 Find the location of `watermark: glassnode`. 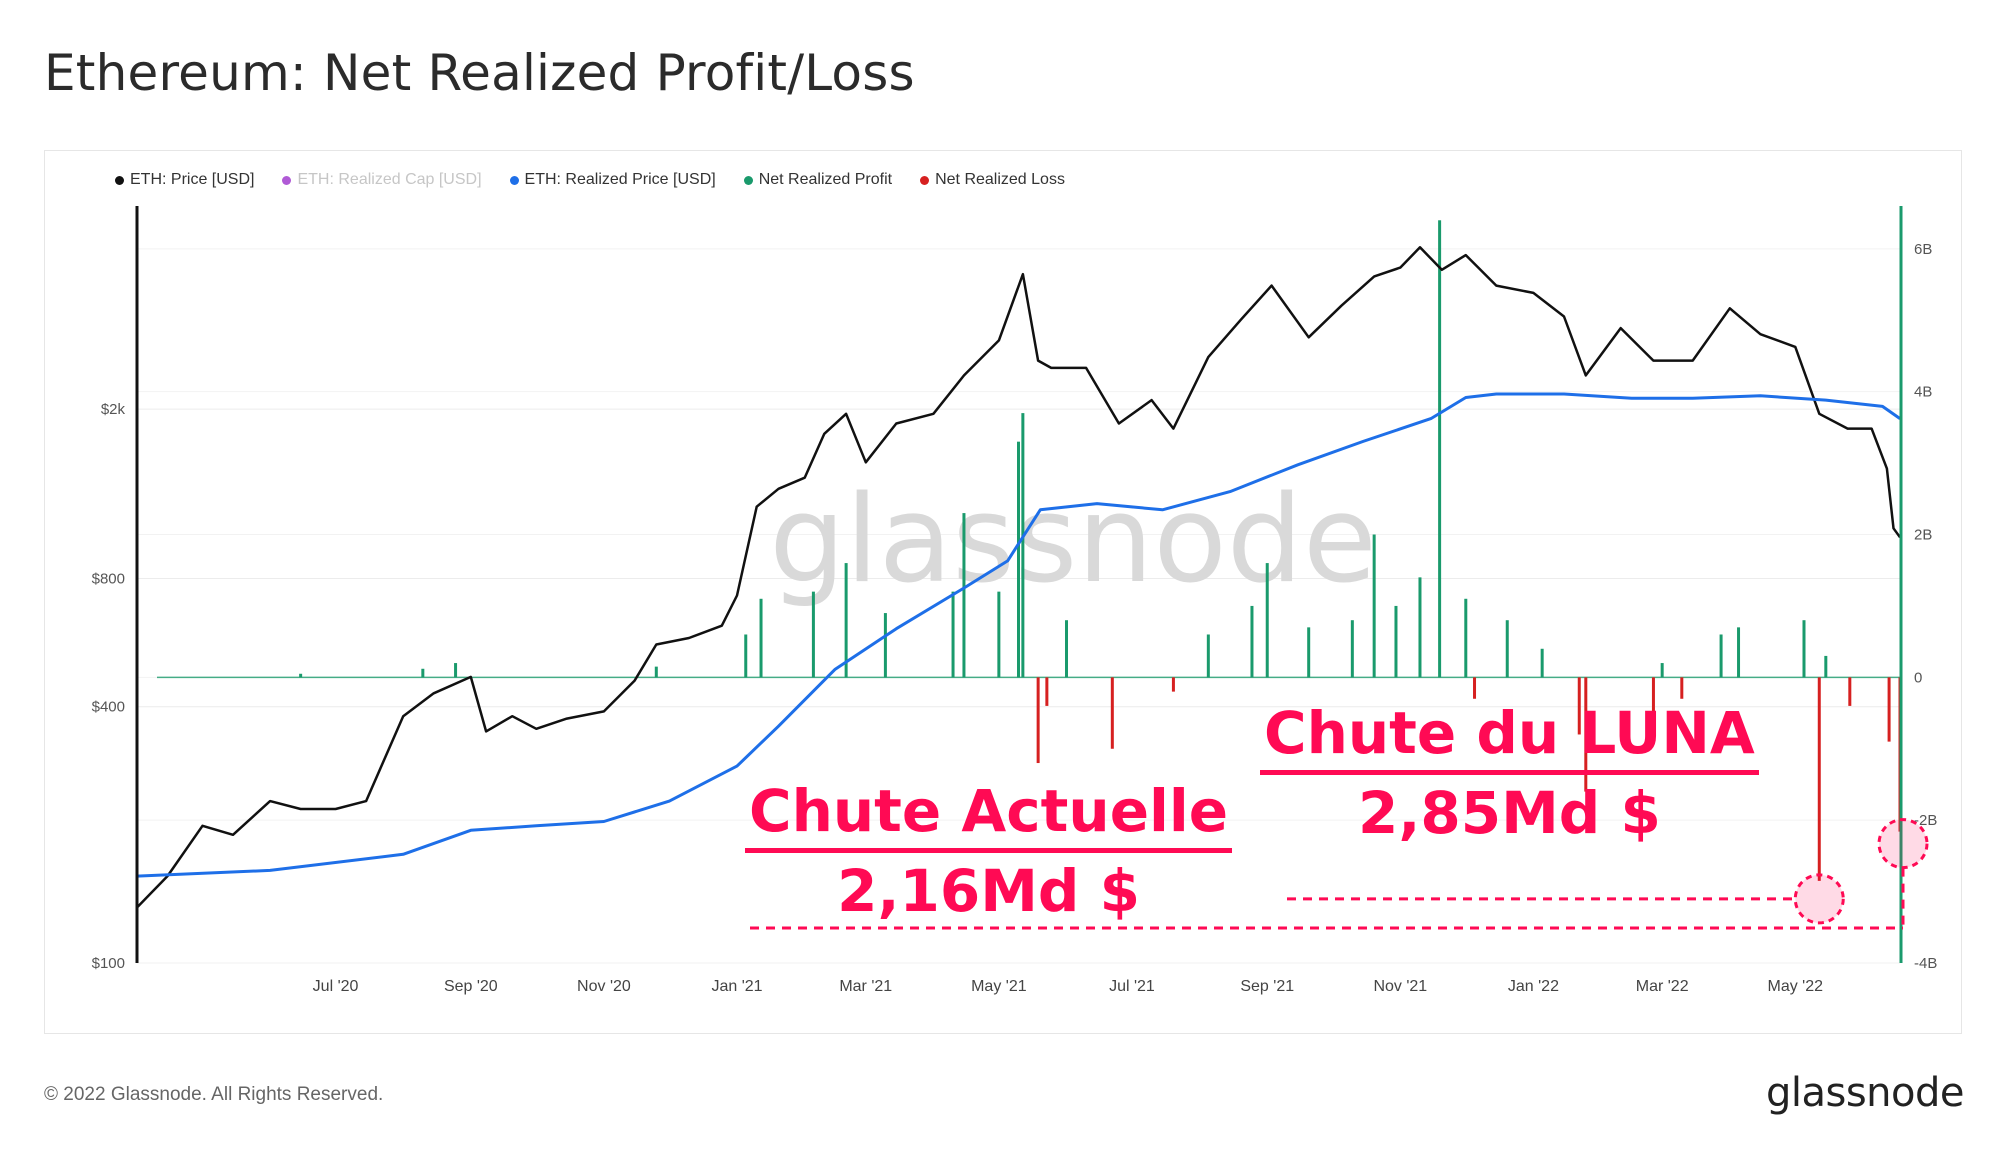

watermark: glassnode is located at coordinates (1073, 540).